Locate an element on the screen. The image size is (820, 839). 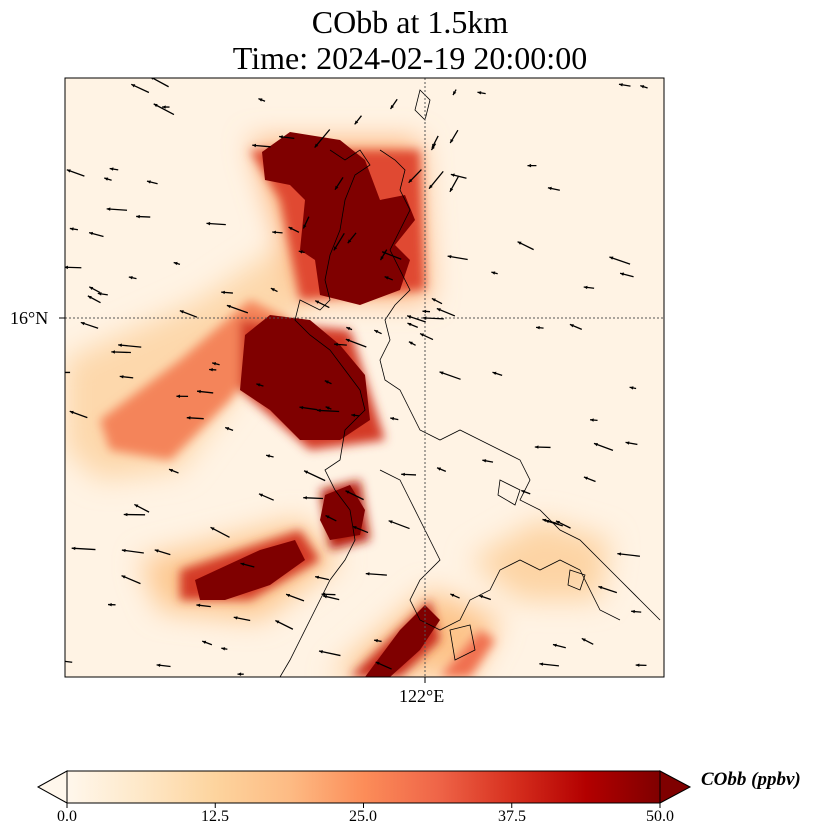
colorbar-gradient is located at coordinates (363, 787).